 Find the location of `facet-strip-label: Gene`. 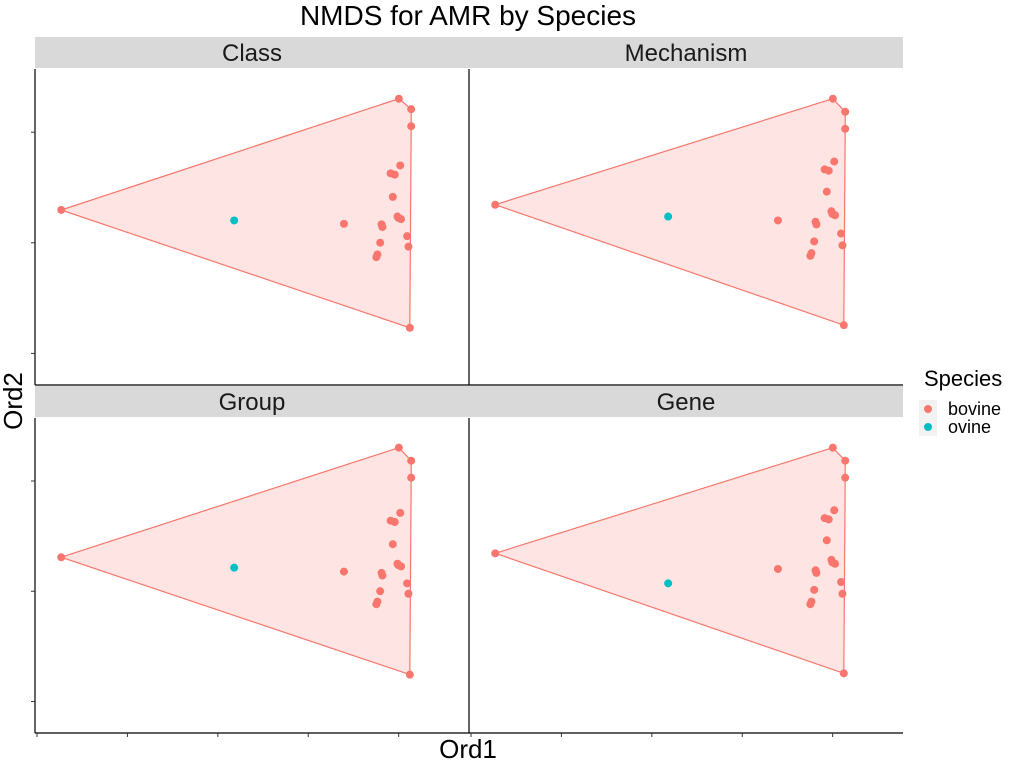

facet-strip-label: Gene is located at coordinates (686, 402).